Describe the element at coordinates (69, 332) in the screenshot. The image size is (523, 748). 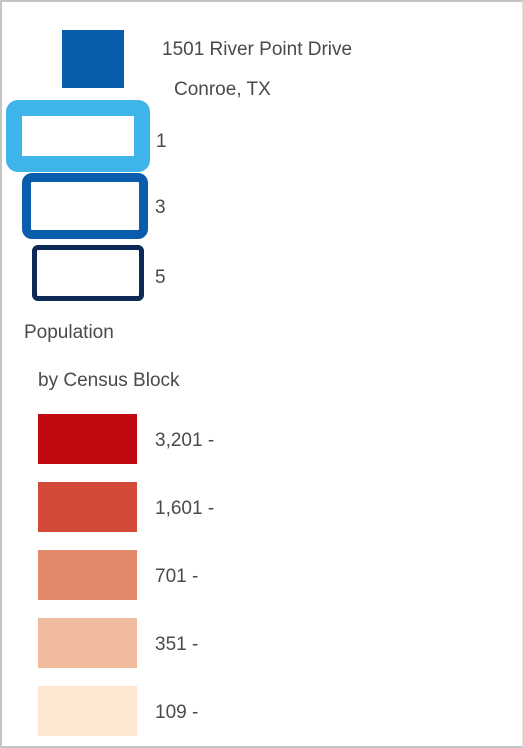
I see `population-title-line1: Population` at that location.